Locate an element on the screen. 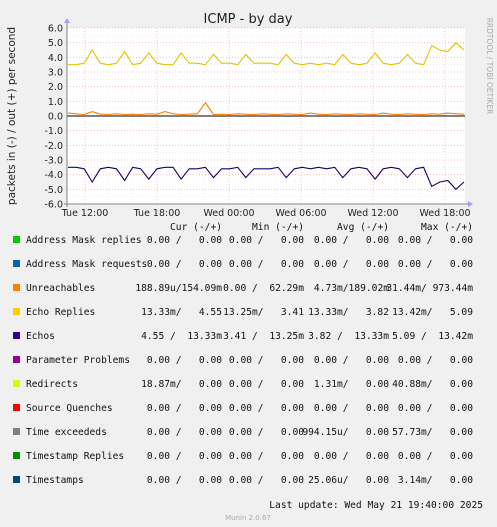 This screenshot has height=527, width=497. legend-value: 3.41 / 13.25m is located at coordinates (263, 336).